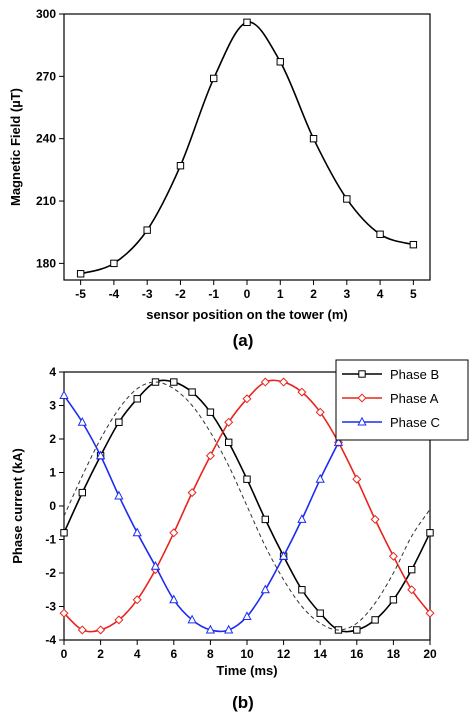 This screenshot has width=475, height=718. What do you see at coordinates (52, 473) in the screenshot?
I see `chart-b-ytick-label: 1` at bounding box center [52, 473].